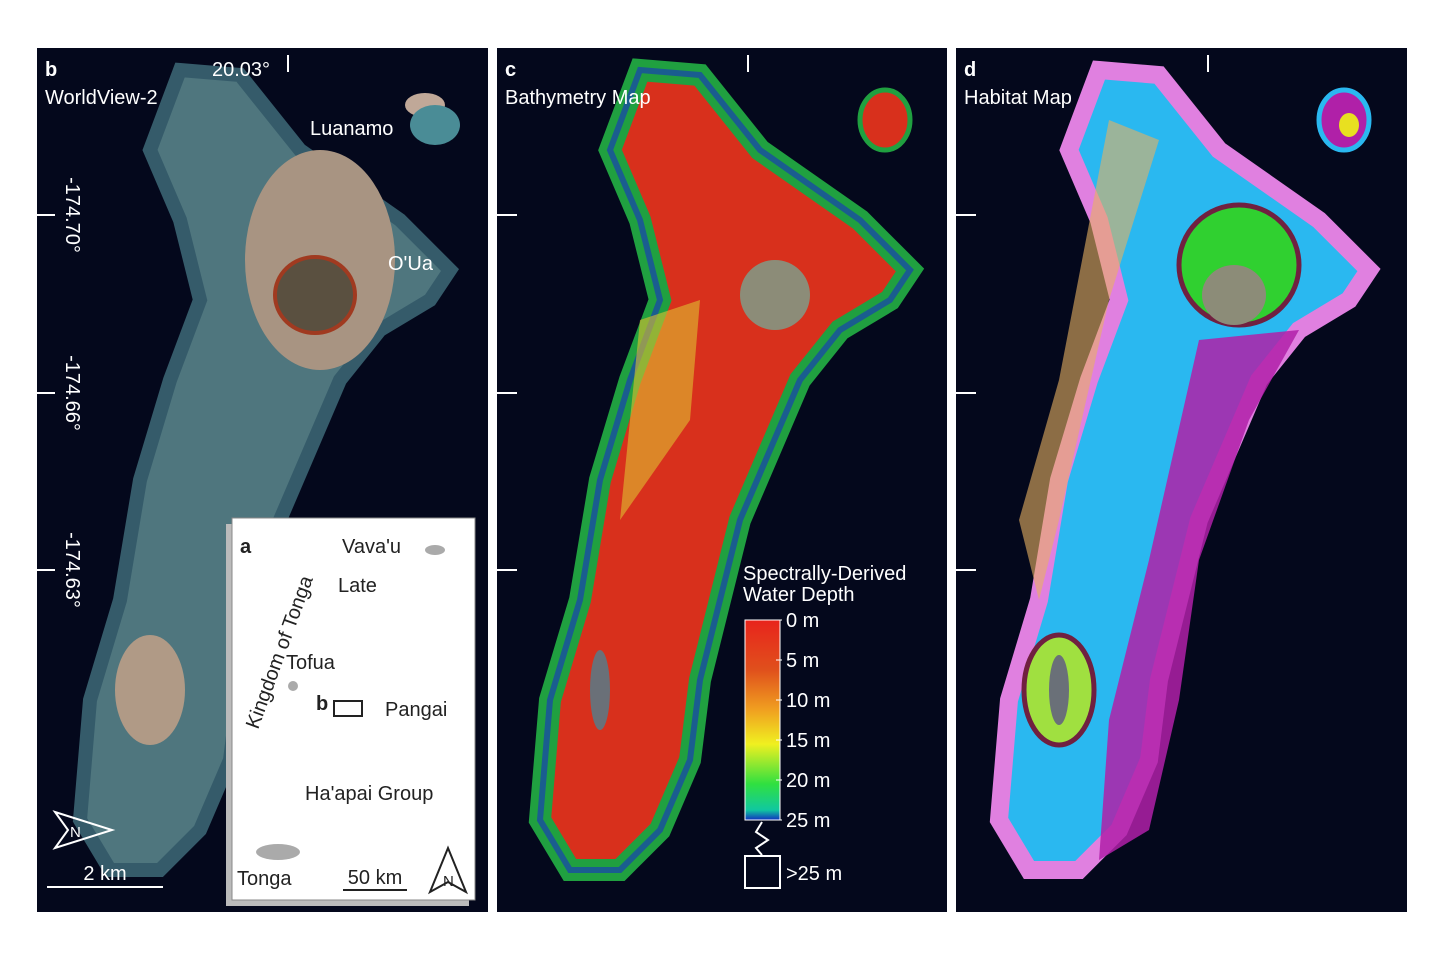 The height and width of the screenshot is (965, 1440). What do you see at coordinates (799, 595) in the screenshot?
I see `legend-title: Water Depth` at bounding box center [799, 595].